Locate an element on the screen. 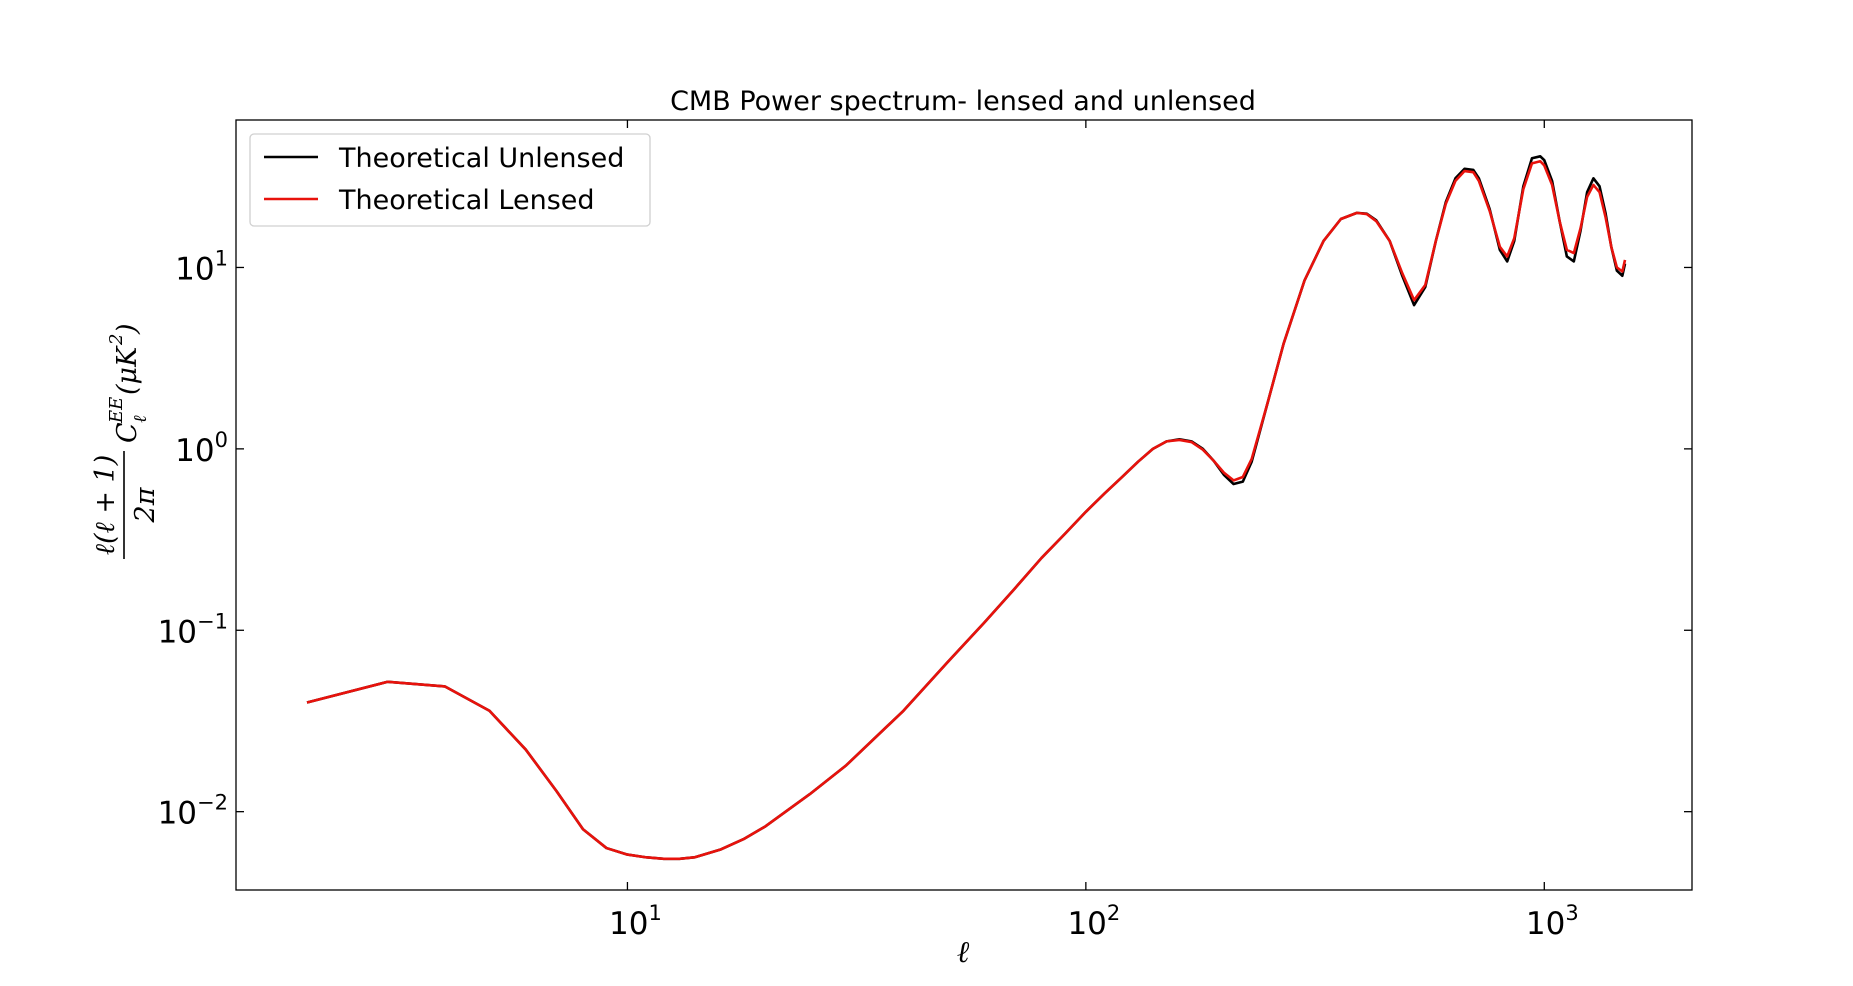 The height and width of the screenshot is (986, 1853). y-label-superscript: EE is located at coordinates (116, 410).